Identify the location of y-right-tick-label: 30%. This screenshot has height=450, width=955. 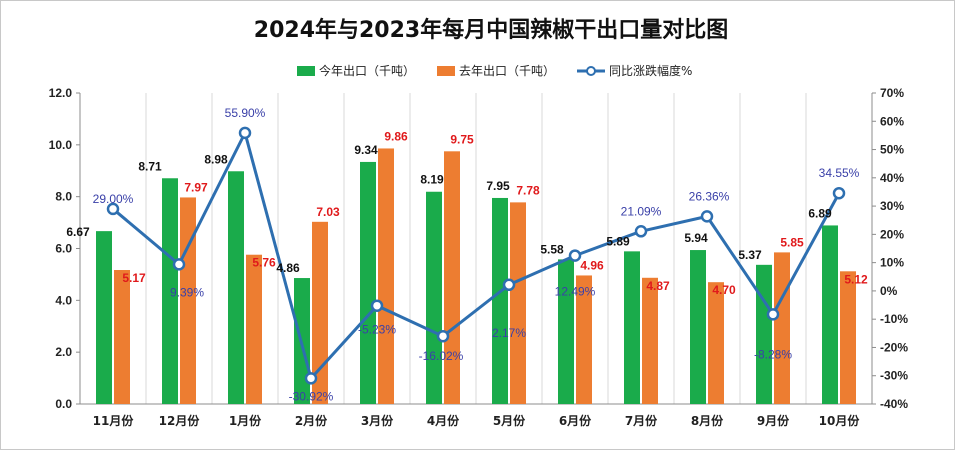
(892, 206).